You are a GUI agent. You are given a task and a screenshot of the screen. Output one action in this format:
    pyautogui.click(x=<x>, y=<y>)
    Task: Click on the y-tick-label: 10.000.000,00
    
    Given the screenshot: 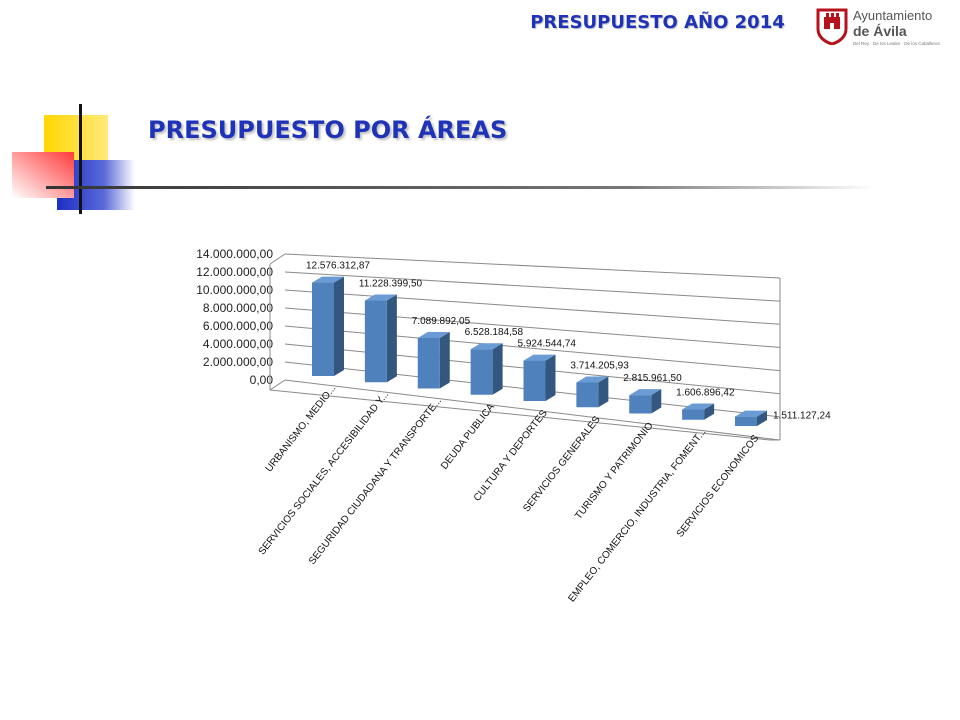 What is the action you would take?
    pyautogui.click(x=234, y=290)
    